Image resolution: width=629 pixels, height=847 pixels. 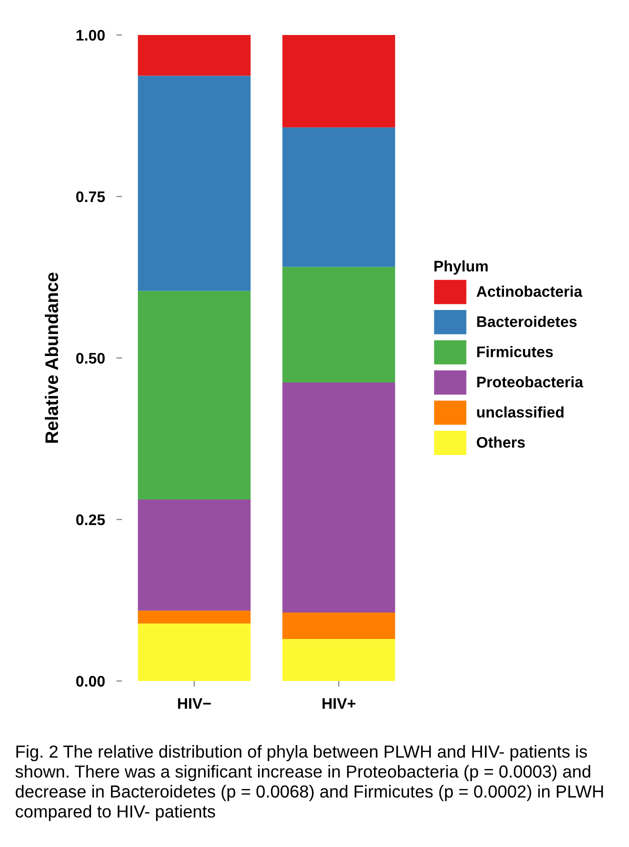 I want to click on legend-label: Firmicutes, so click(x=515, y=352).